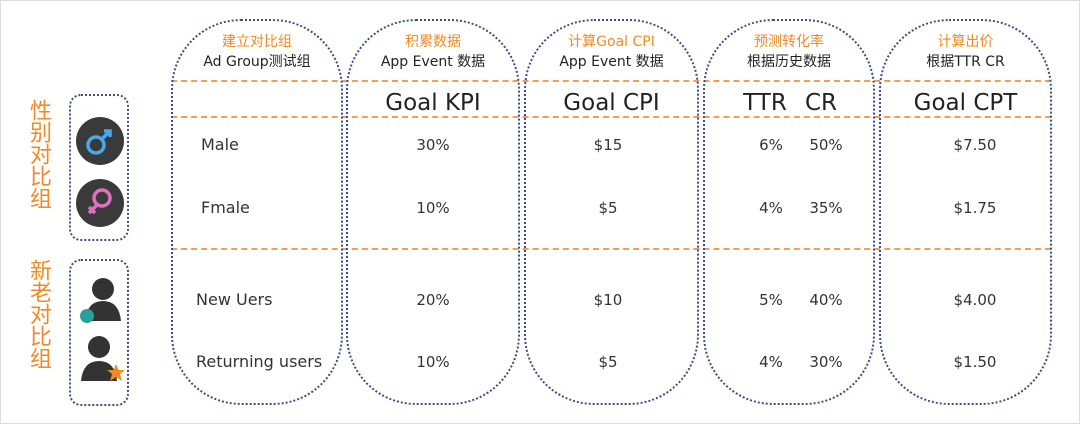  What do you see at coordinates (611, 42) in the screenshot?
I see `column-title: 计算Goal CPI` at bounding box center [611, 42].